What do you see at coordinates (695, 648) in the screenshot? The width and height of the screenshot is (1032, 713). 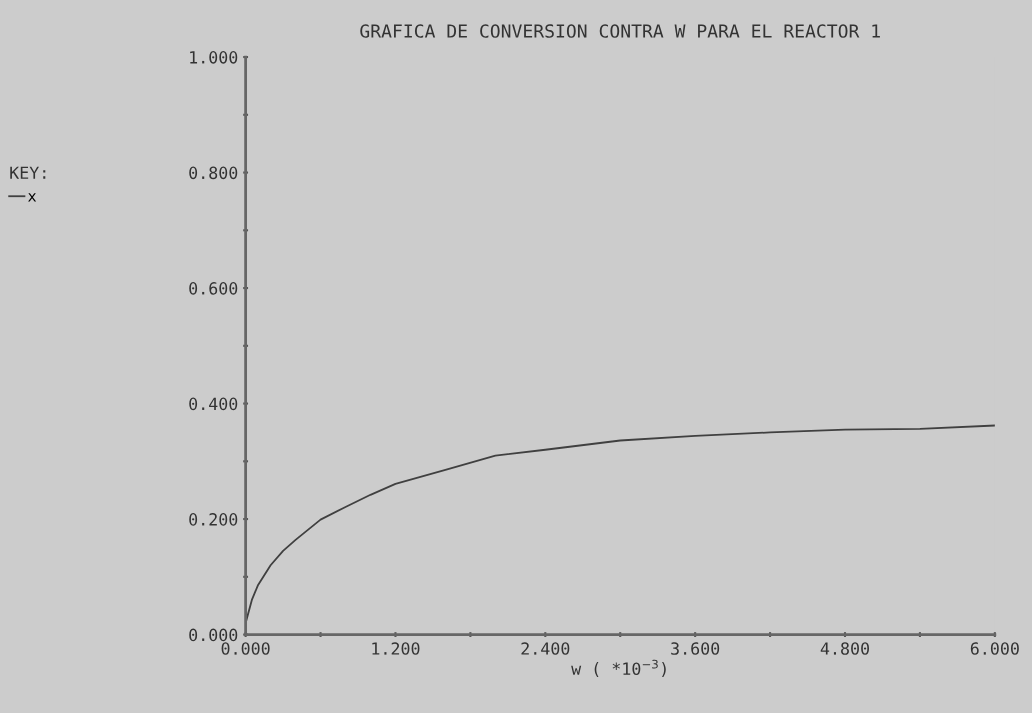 I see `x-tick-label: 3.600` at bounding box center [695, 648].